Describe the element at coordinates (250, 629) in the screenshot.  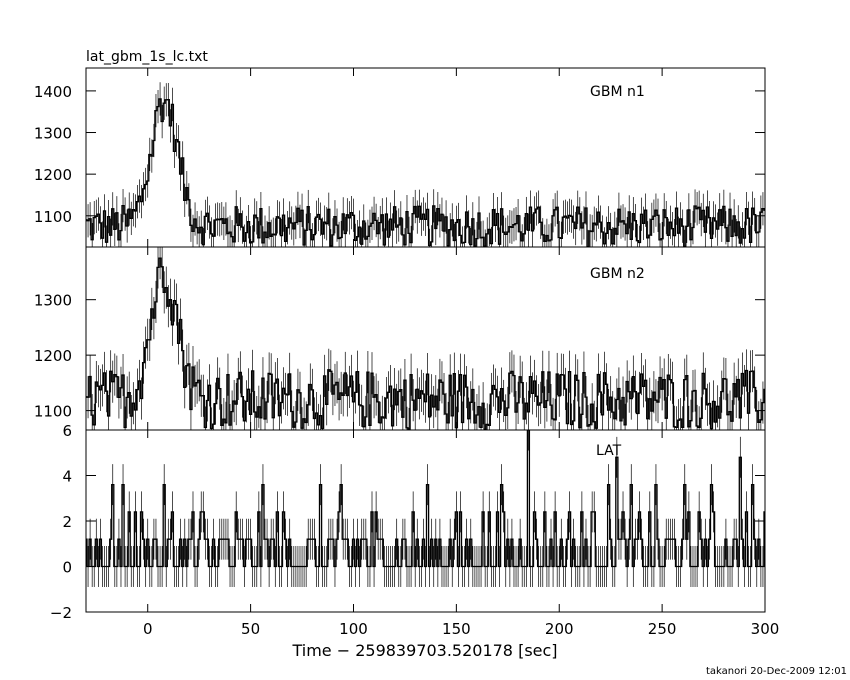
I see `x-tick-label: 50` at that location.